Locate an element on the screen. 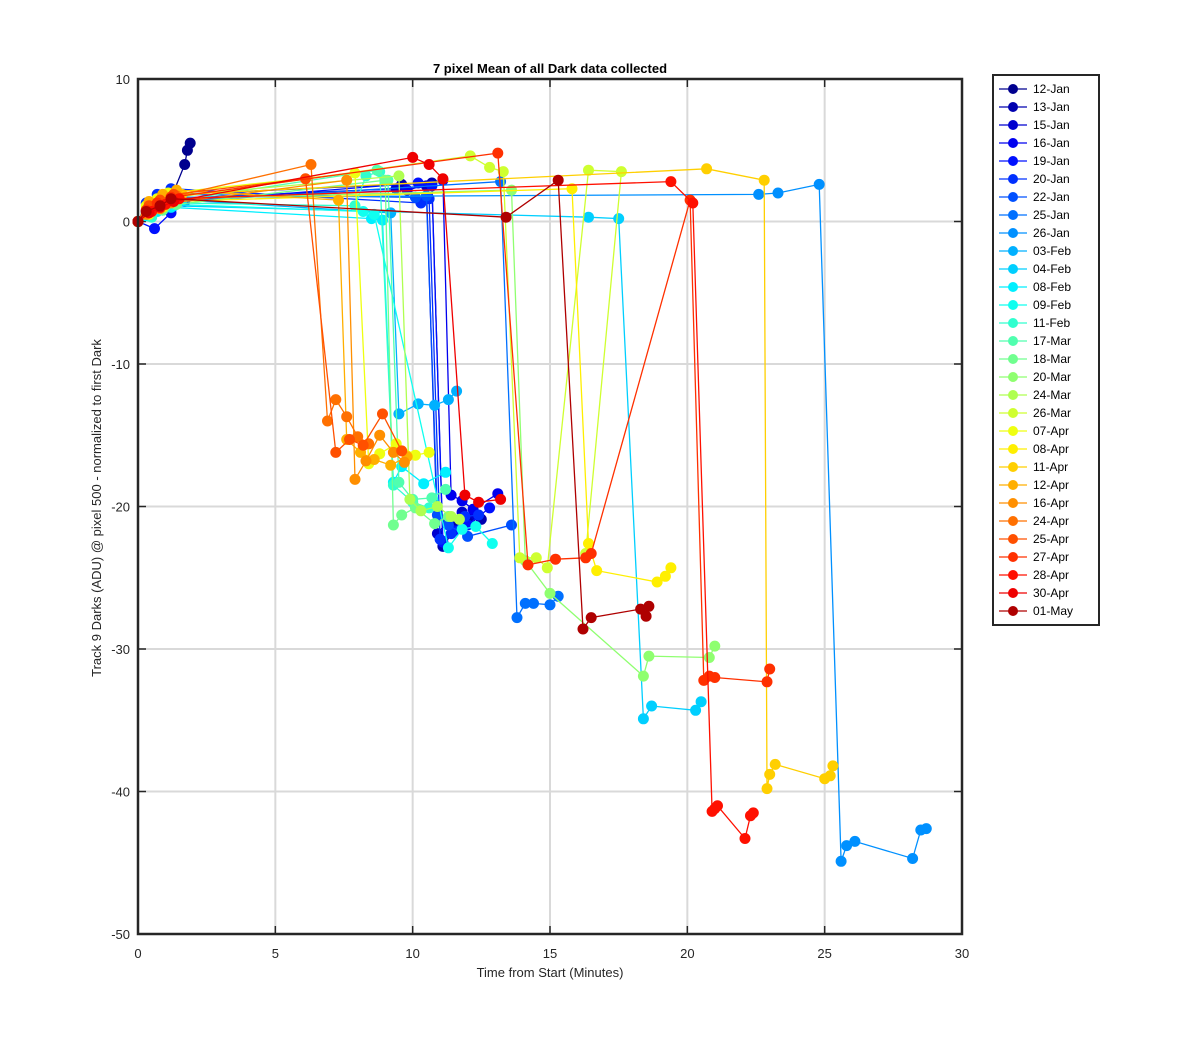 Image resolution: width=1200 pixels, height=1050 pixels. legend-label: 16-Apr is located at coordinates (1051, 503).